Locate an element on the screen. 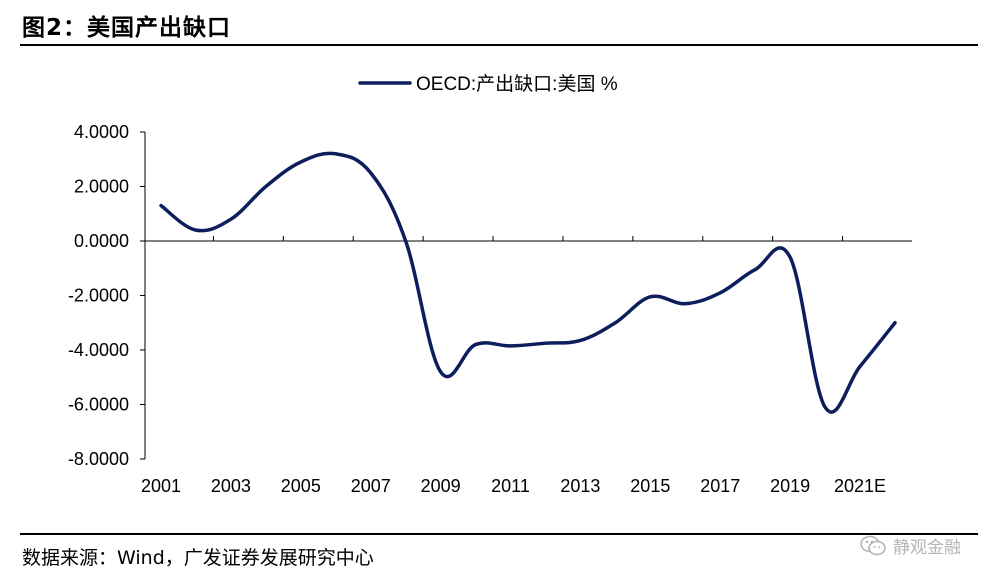 Image resolution: width=989 pixels, height=585 pixels. x-tick-label: 2021E is located at coordinates (860, 486).